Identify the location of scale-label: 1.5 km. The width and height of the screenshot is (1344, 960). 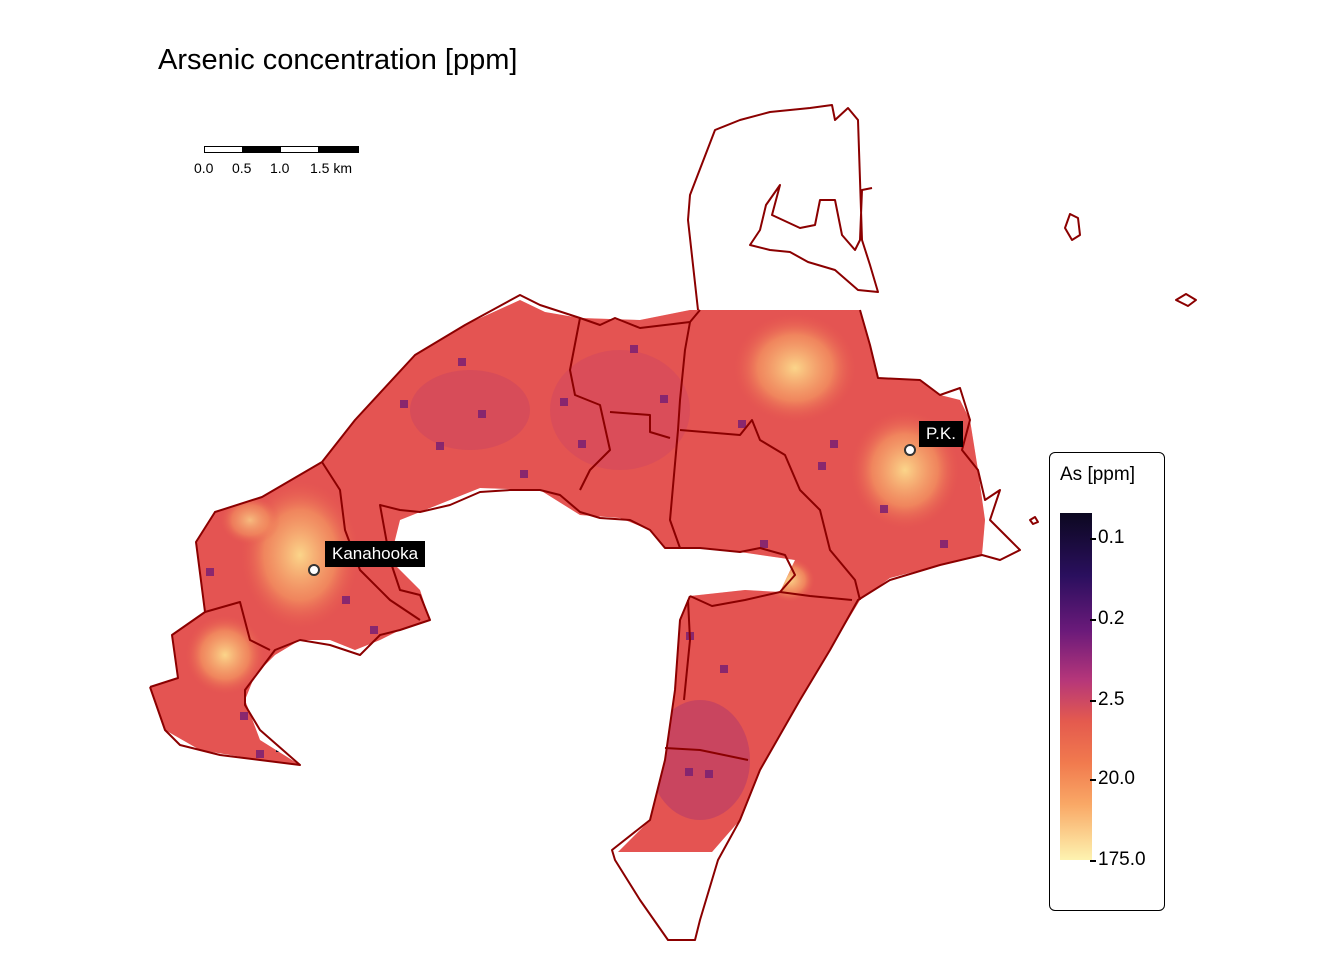
(331, 168).